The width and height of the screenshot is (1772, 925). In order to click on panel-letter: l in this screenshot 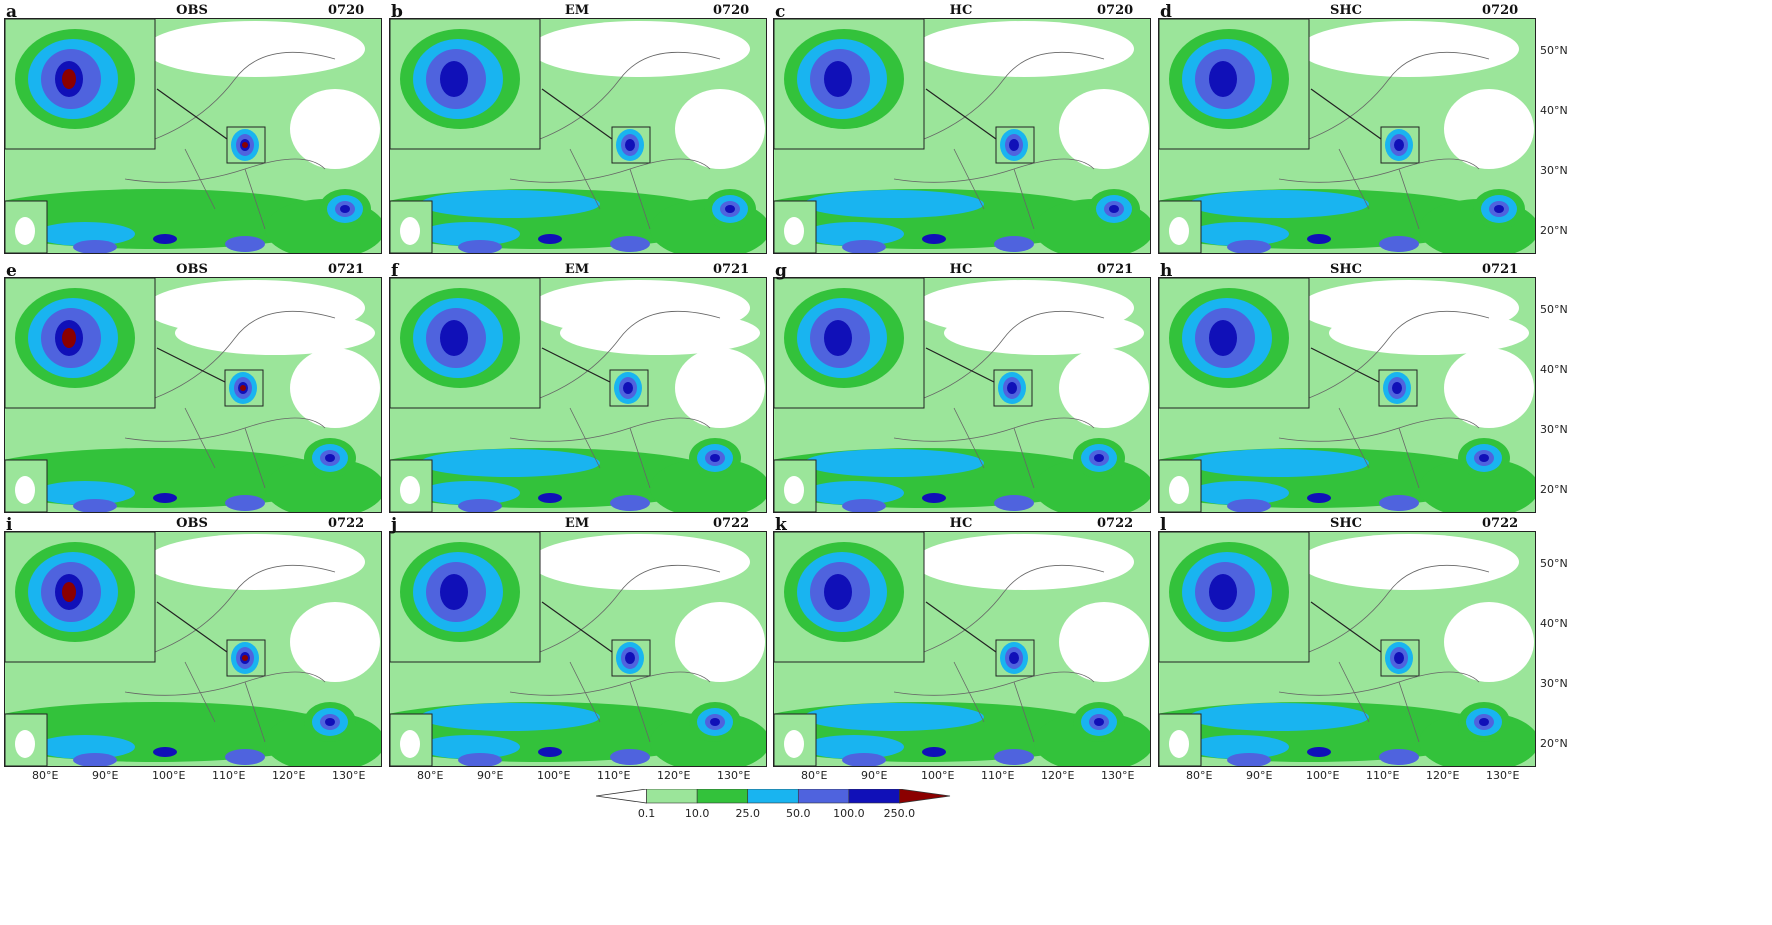, I will do `click(1163, 525)`.